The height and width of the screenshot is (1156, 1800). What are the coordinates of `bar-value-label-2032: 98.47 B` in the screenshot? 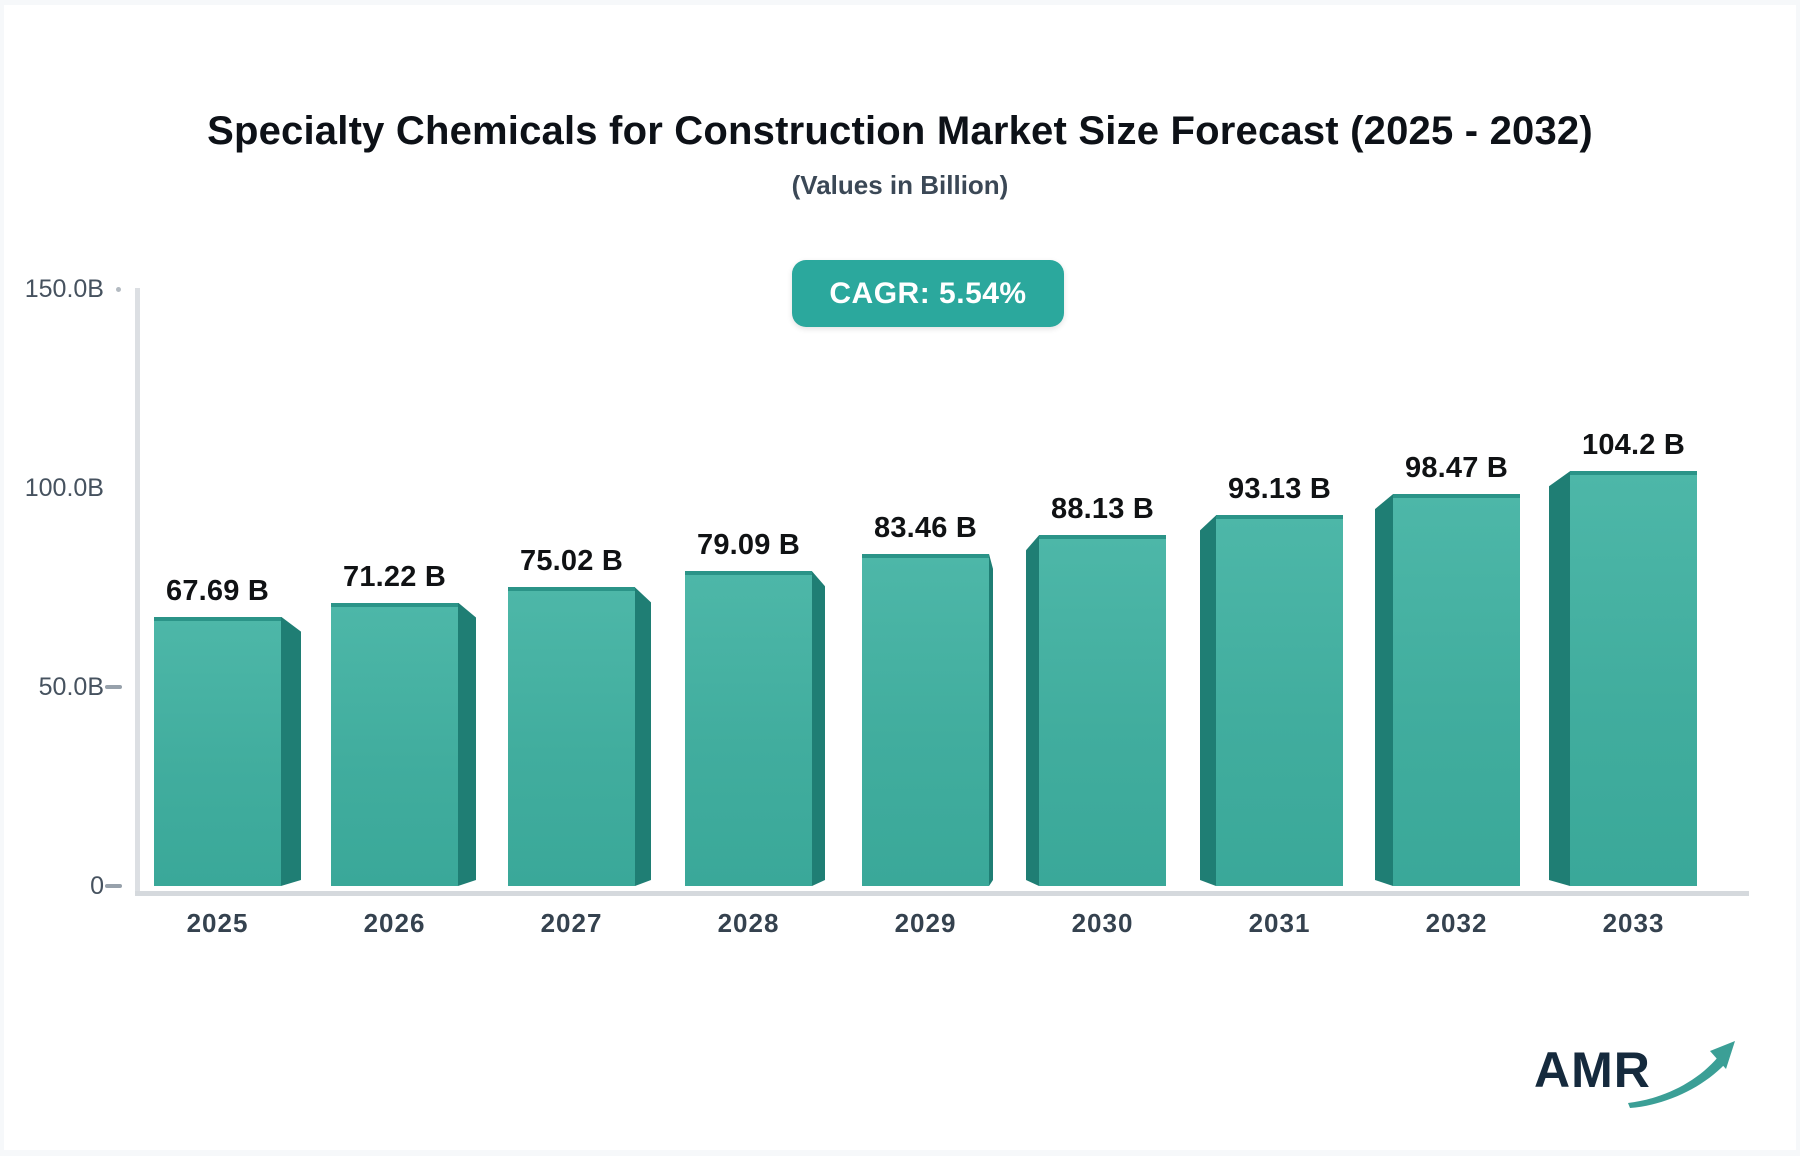 It's located at (1456, 468).